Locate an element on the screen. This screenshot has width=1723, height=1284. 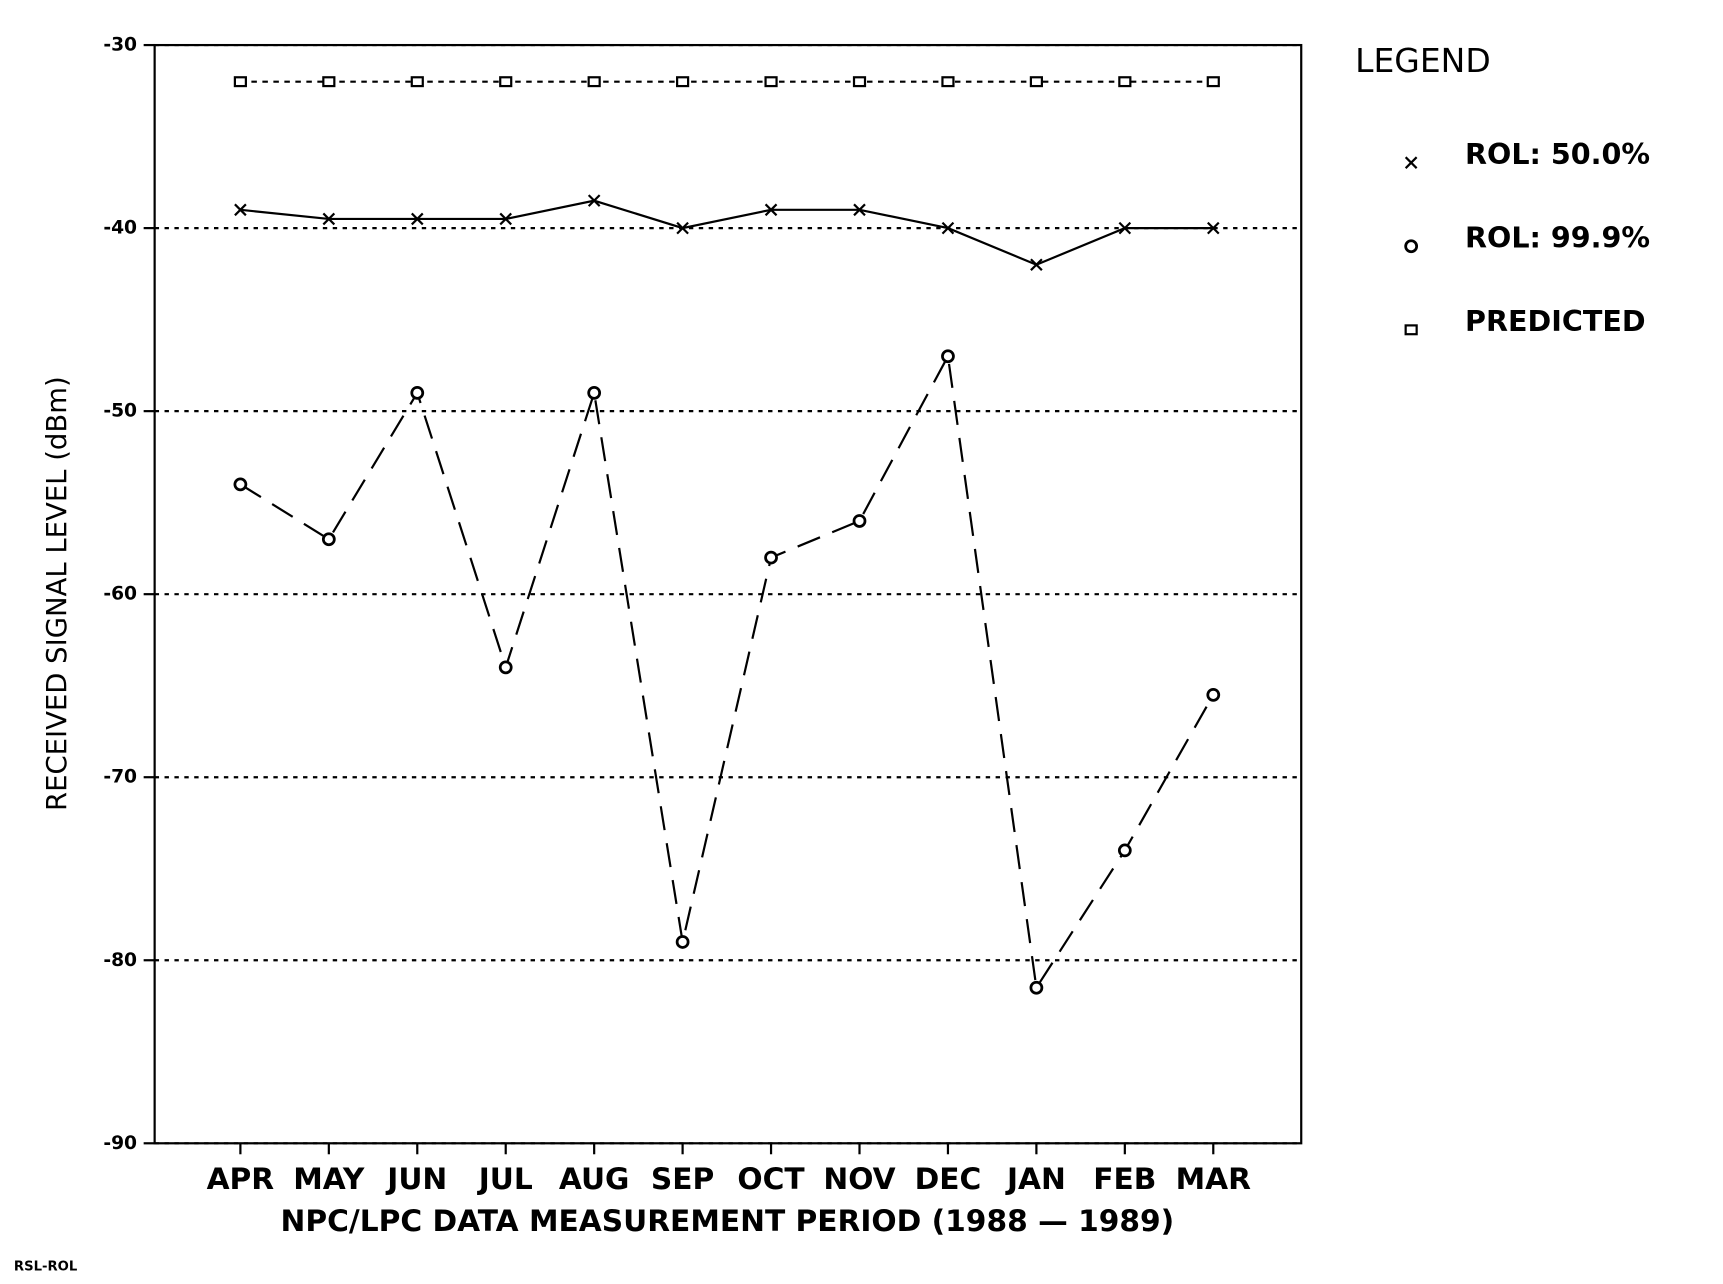
y-tick-label: -30 is located at coordinates (120, 45).